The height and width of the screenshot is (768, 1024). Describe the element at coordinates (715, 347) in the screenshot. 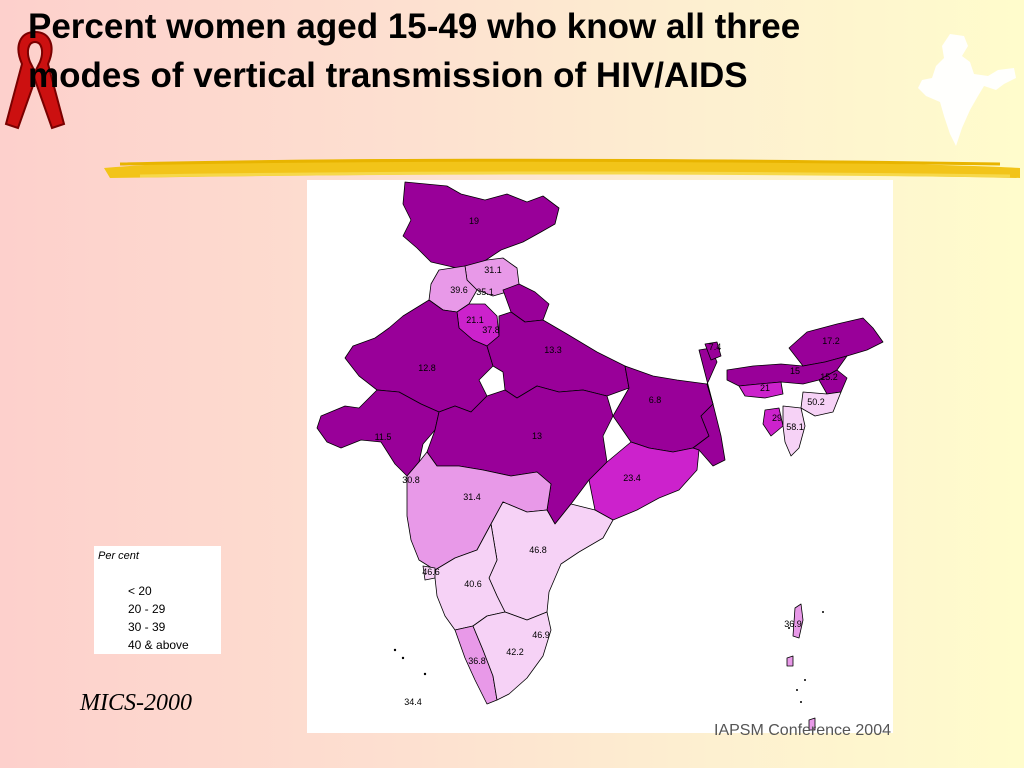

I see `map-label-sikkim: 7.4` at that location.